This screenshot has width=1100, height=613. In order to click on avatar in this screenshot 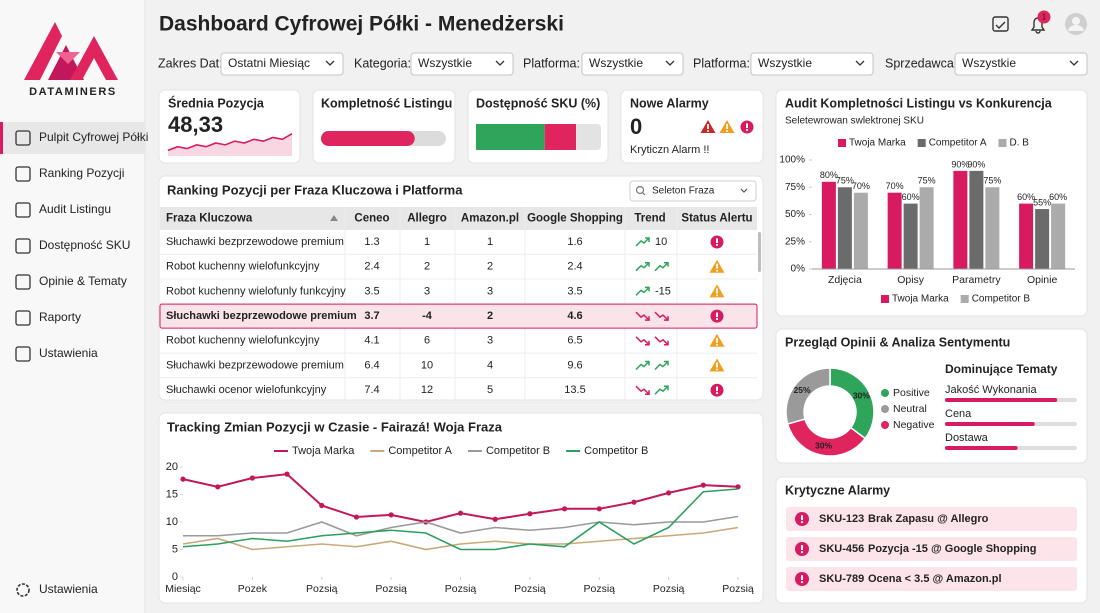, I will do `click(1076, 24)`.